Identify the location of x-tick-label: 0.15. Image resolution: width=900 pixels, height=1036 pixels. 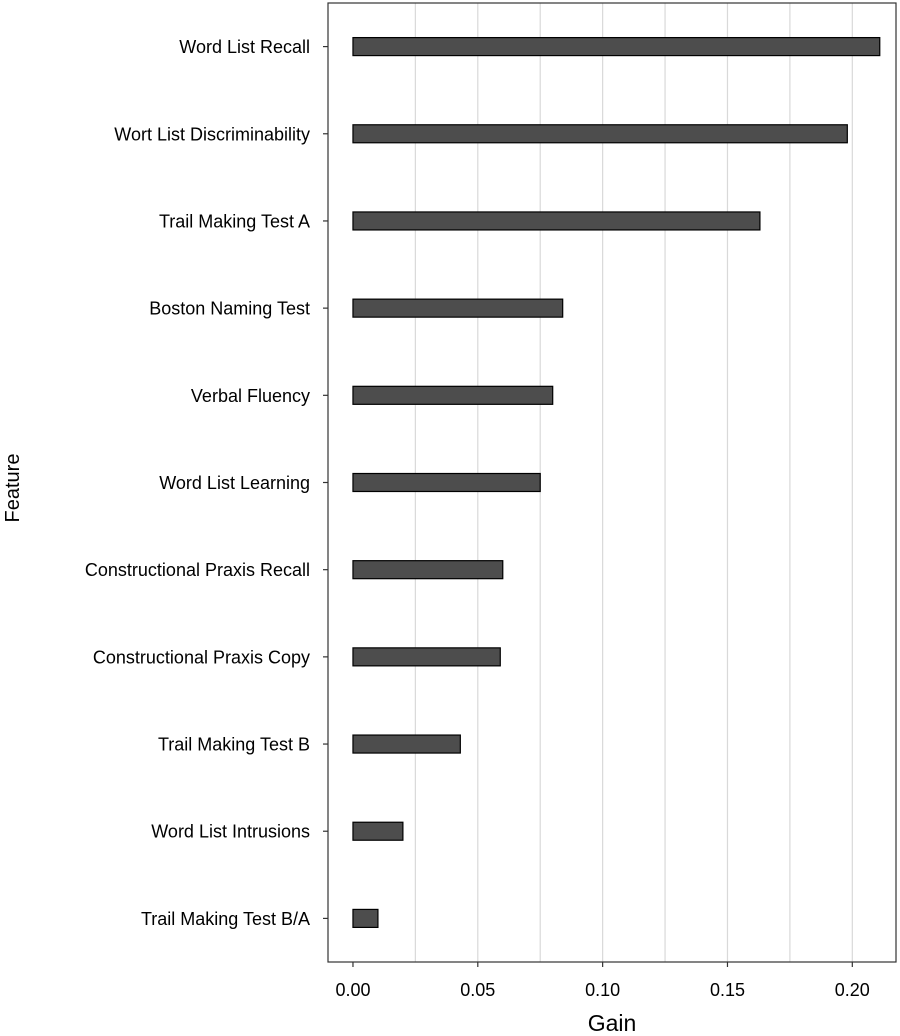
(727, 990).